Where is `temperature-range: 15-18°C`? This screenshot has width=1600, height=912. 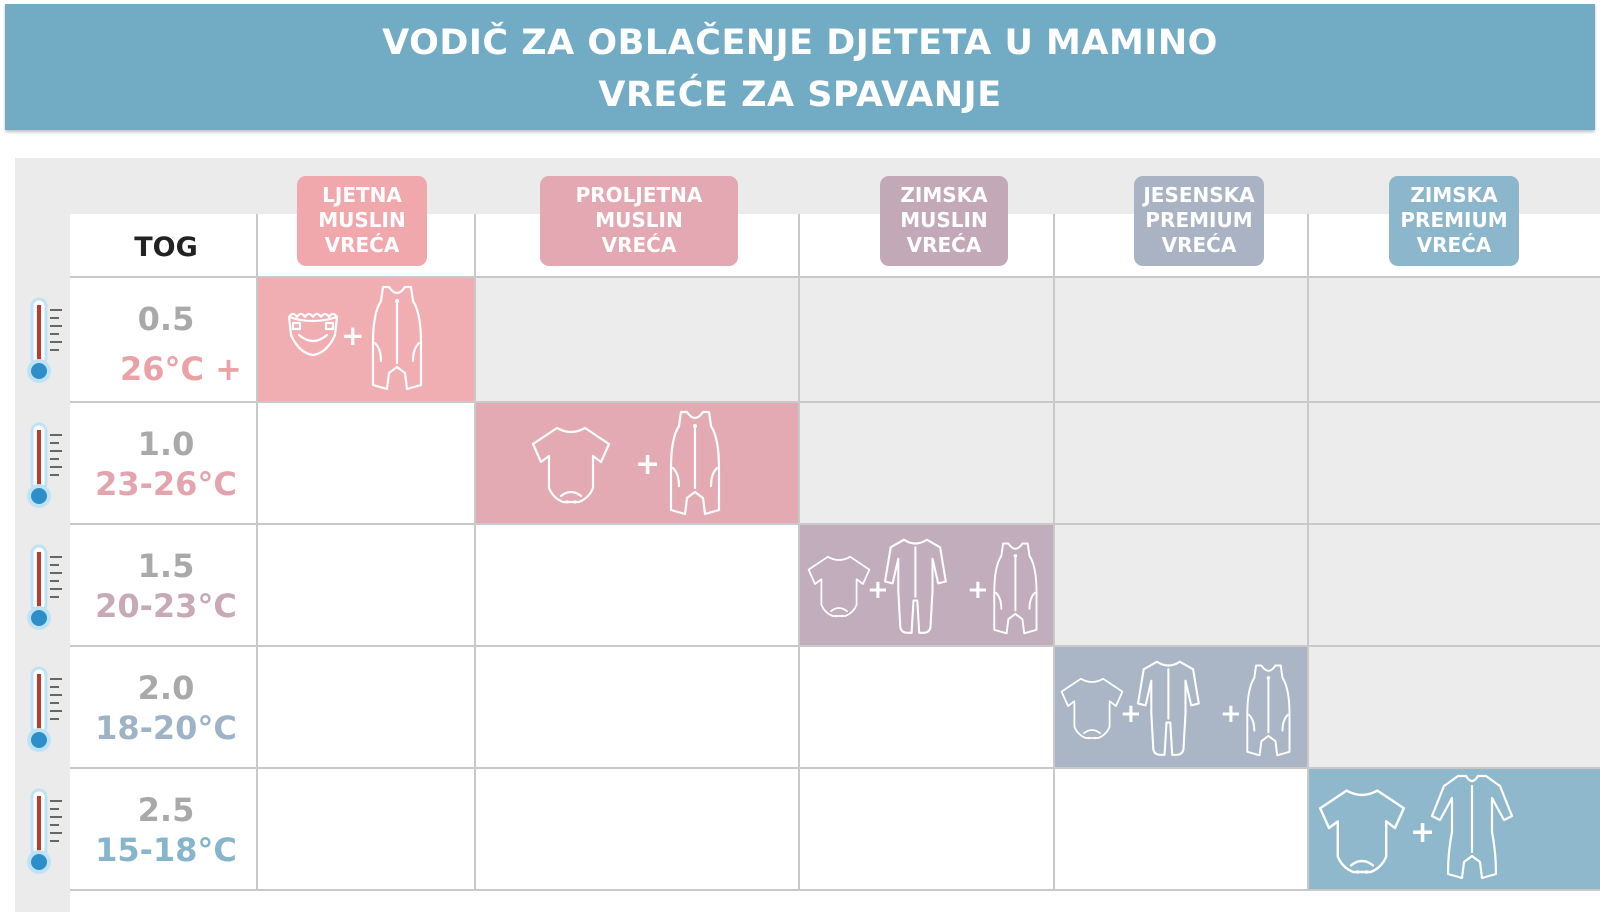 temperature-range: 15-18°C is located at coordinates (166, 850).